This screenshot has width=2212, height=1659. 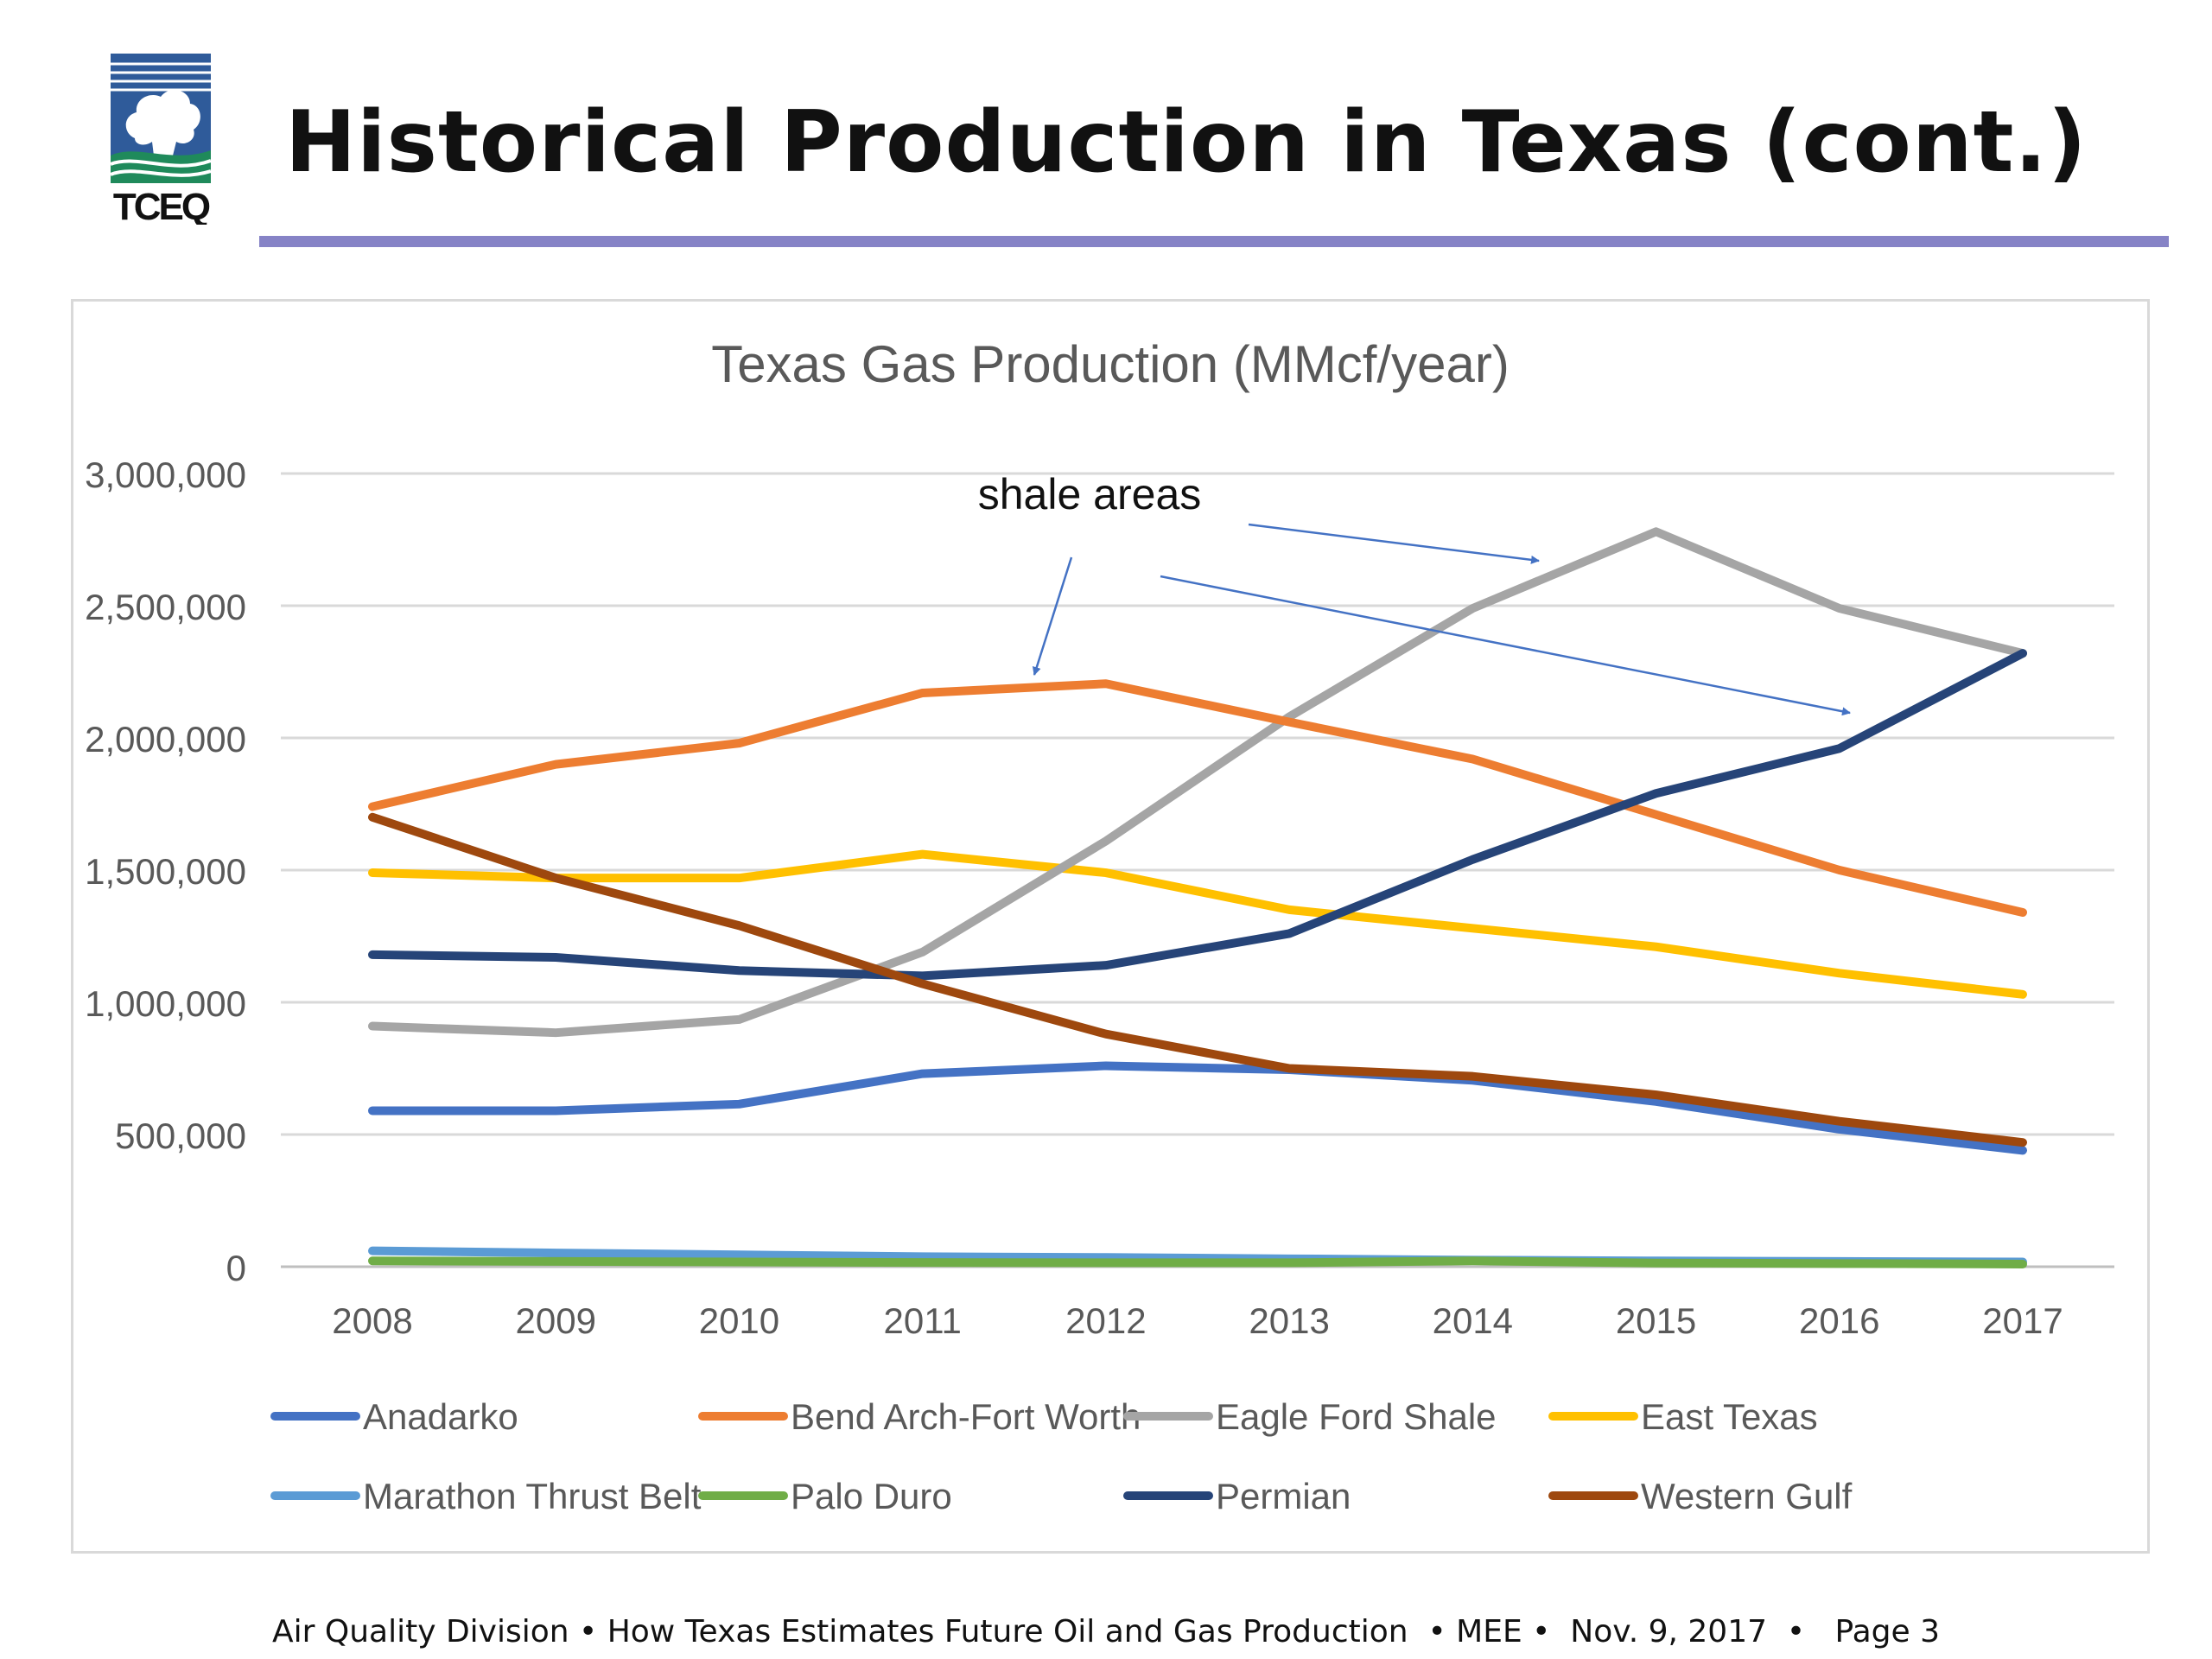 What do you see at coordinates (1090, 494) in the screenshot?
I see `annotation-shale-areas: shale areas` at bounding box center [1090, 494].